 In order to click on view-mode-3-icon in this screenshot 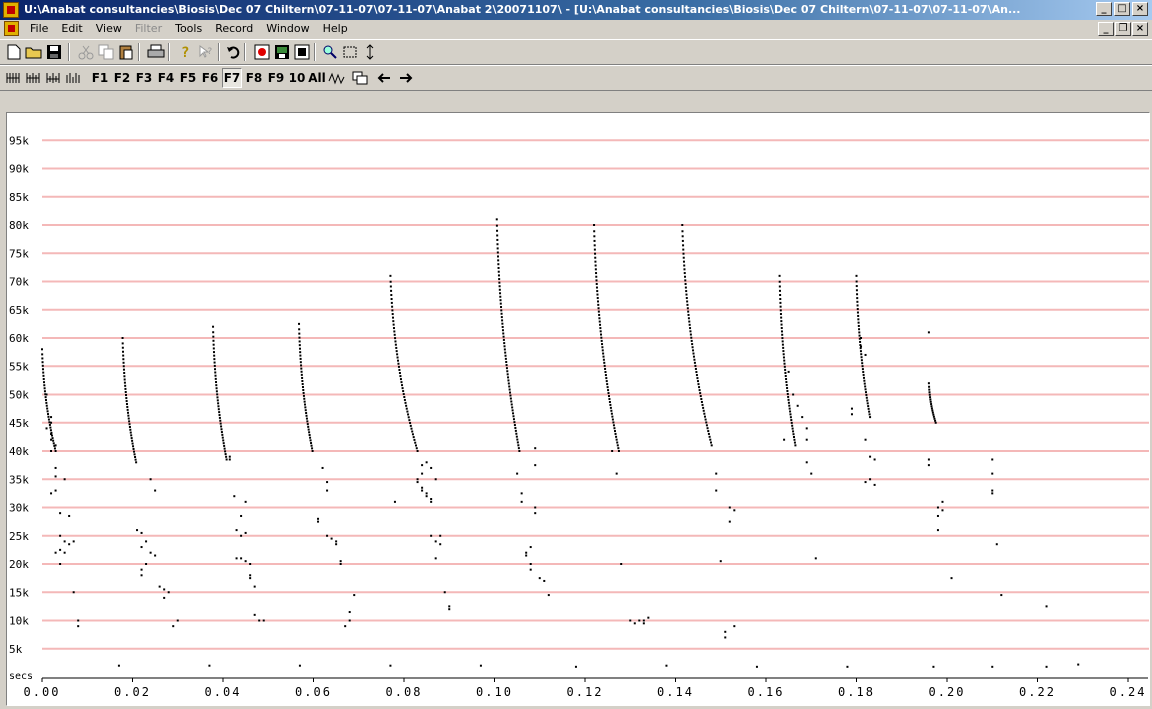, I will do `click(54, 78)`.